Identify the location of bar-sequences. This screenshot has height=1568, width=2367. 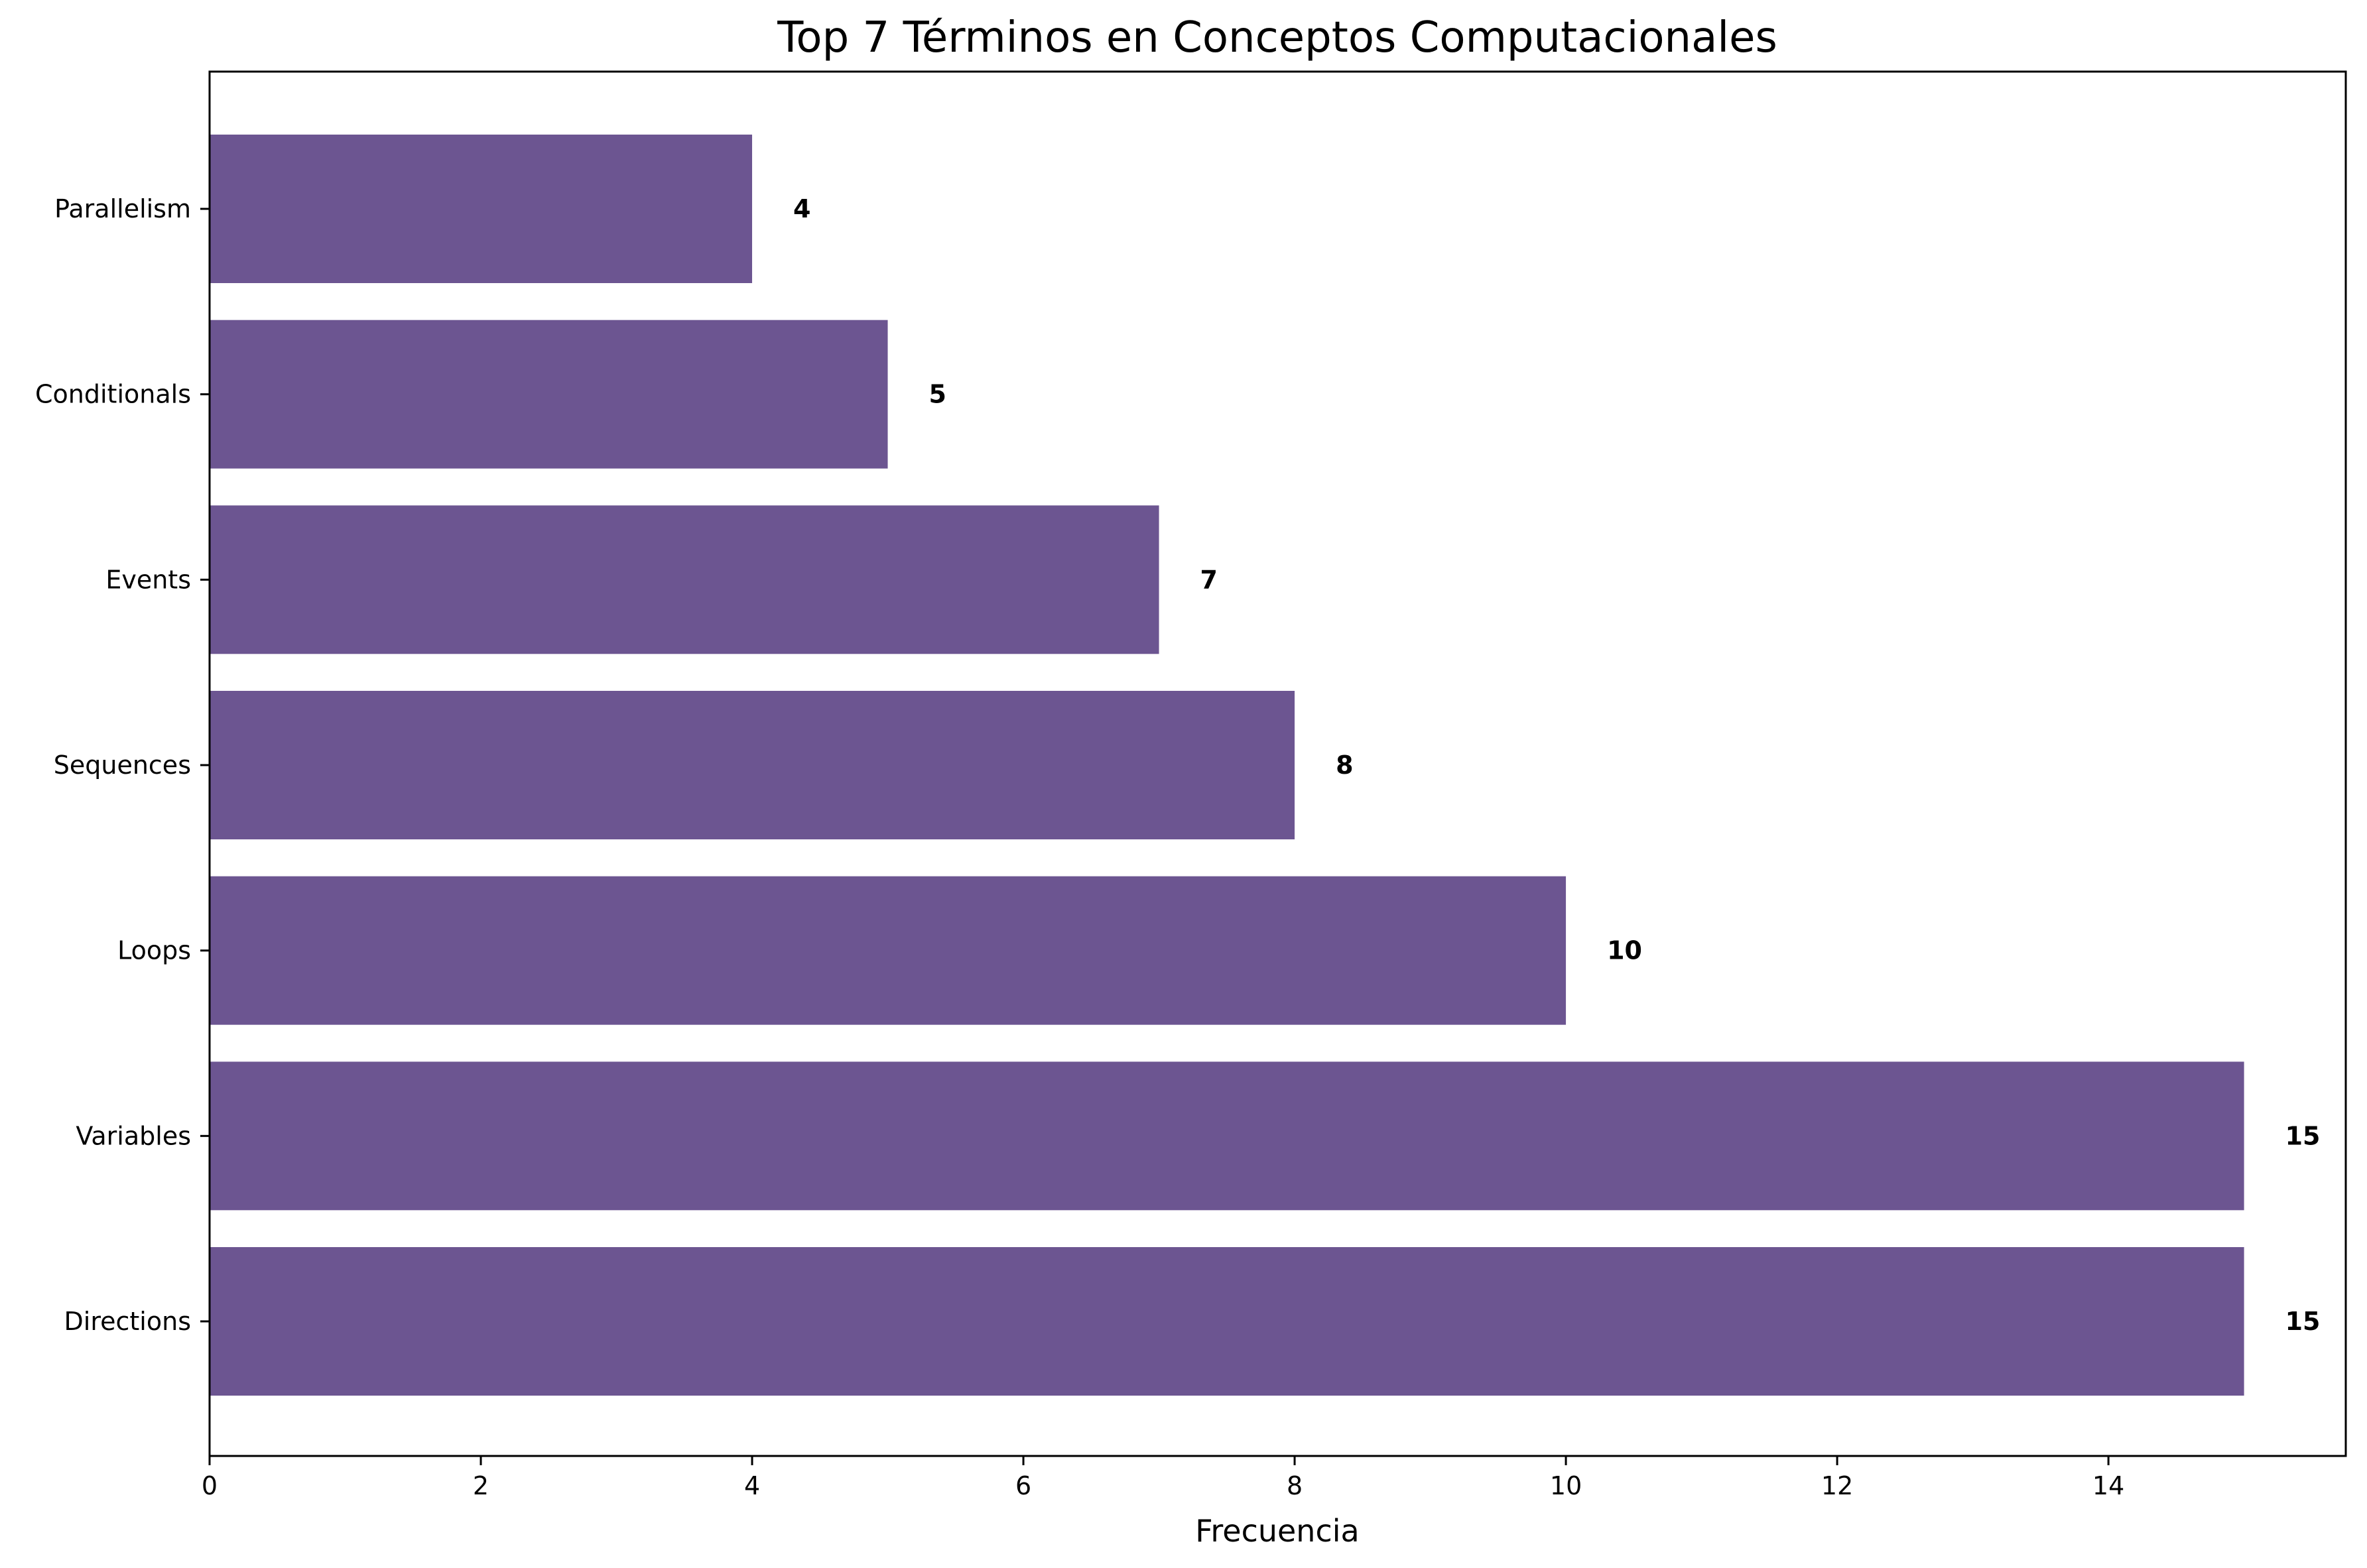
(752, 765).